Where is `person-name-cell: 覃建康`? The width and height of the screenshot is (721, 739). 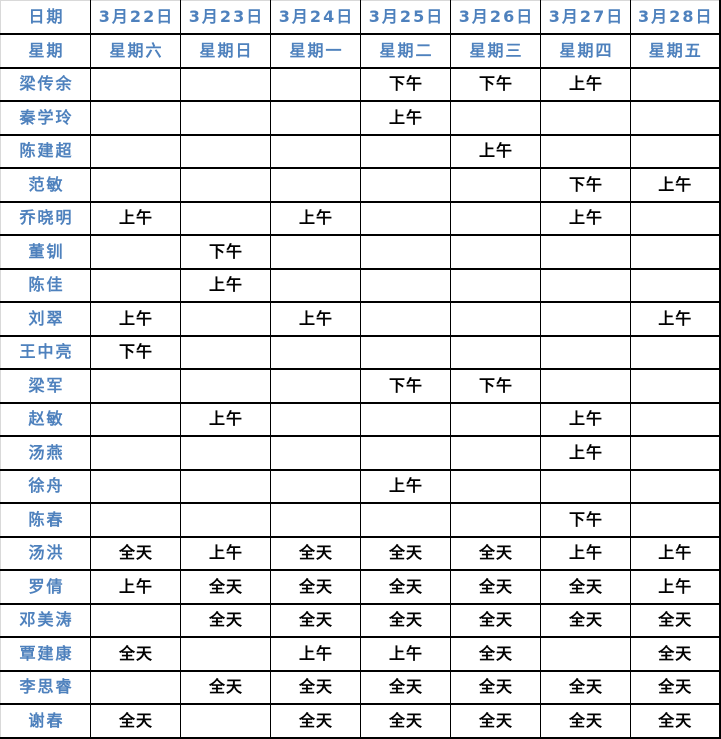 person-name-cell: 覃建康 is located at coordinates (45, 654).